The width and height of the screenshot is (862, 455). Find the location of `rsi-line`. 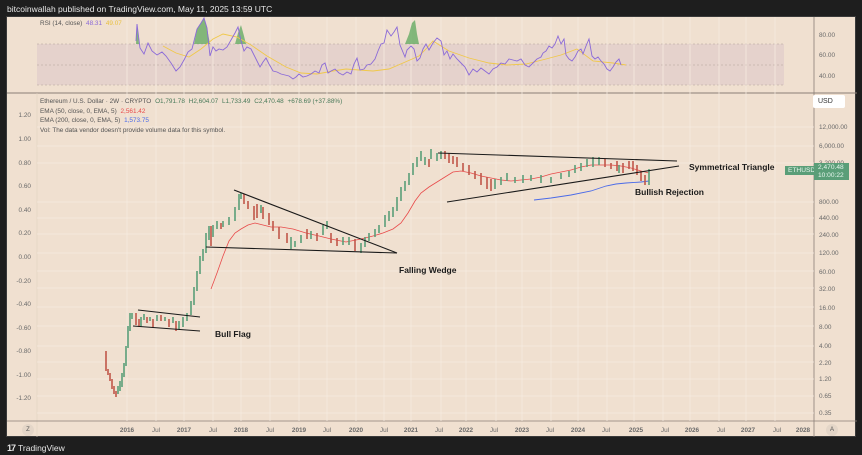

rsi-line is located at coordinates (378, 48).